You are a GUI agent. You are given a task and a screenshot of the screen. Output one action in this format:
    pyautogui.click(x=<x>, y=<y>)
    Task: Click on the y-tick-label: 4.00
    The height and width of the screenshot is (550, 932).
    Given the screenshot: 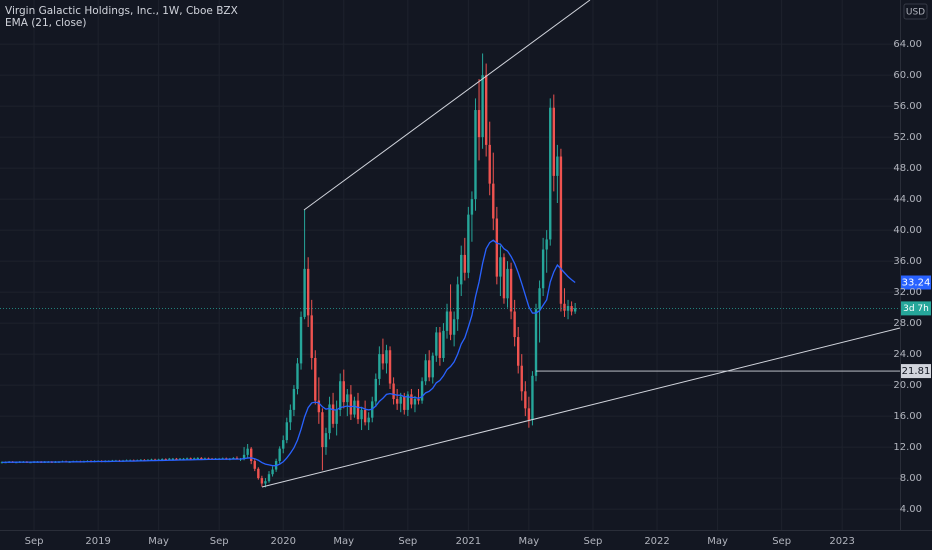 What is the action you would take?
    pyautogui.click(x=911, y=509)
    